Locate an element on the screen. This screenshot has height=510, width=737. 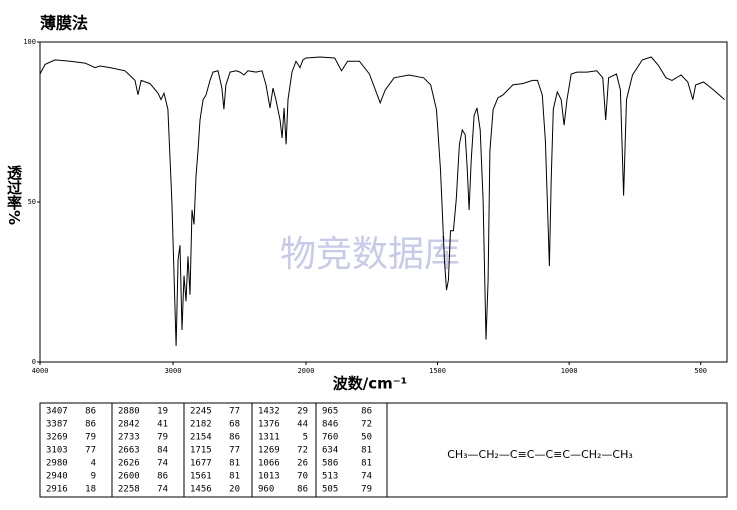
peak-transmittance: 9 is located at coordinates (93, 477).